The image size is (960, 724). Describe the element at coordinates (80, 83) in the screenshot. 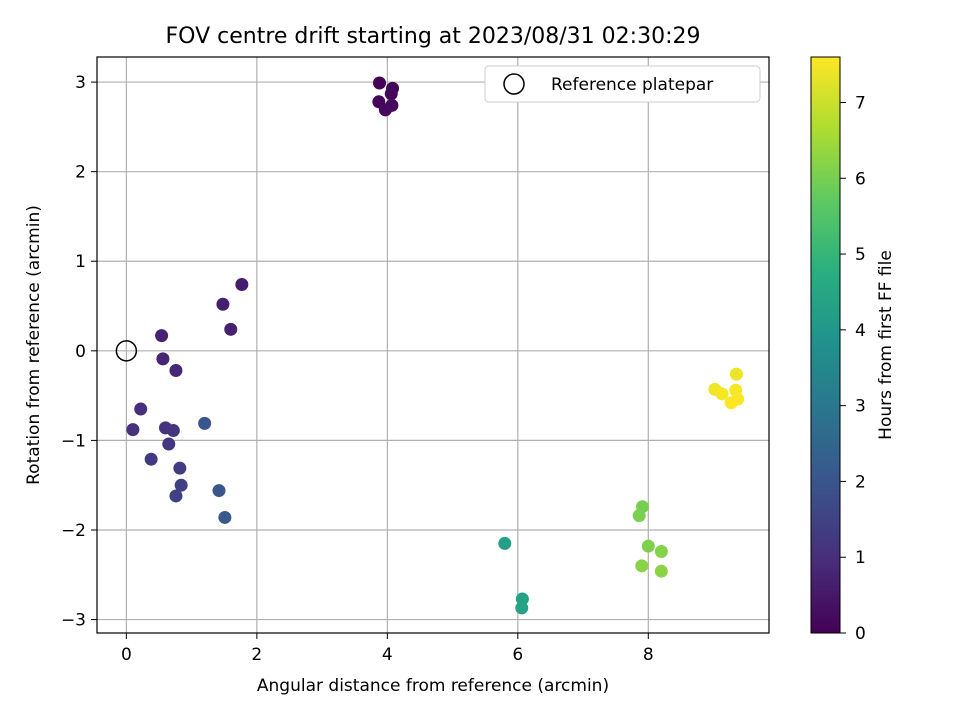

I see `y-tick-label: 3` at that location.